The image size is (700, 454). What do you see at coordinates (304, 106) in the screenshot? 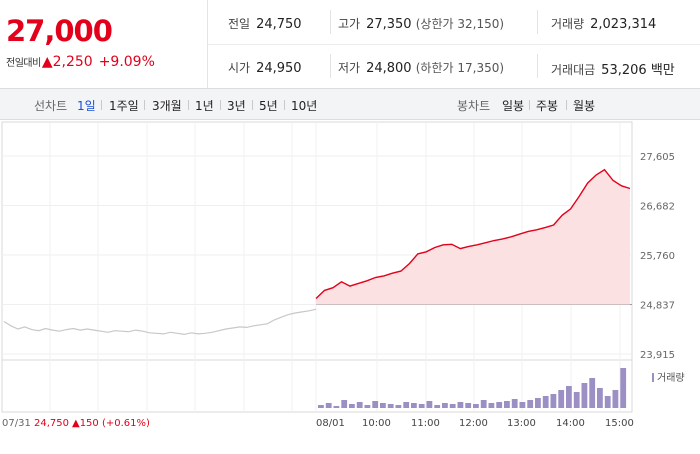
I see `tab-10y: 10년` at bounding box center [304, 106].